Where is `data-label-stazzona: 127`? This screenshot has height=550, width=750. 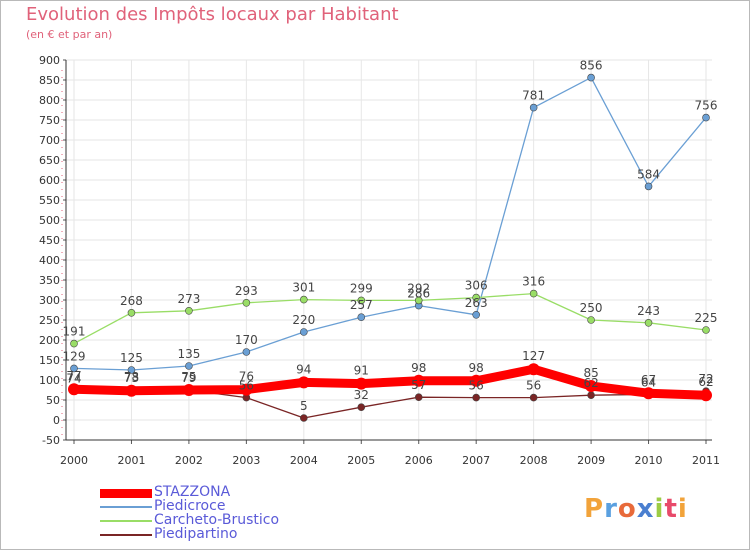
data-label-stazzona: 127 is located at coordinates (533, 356).